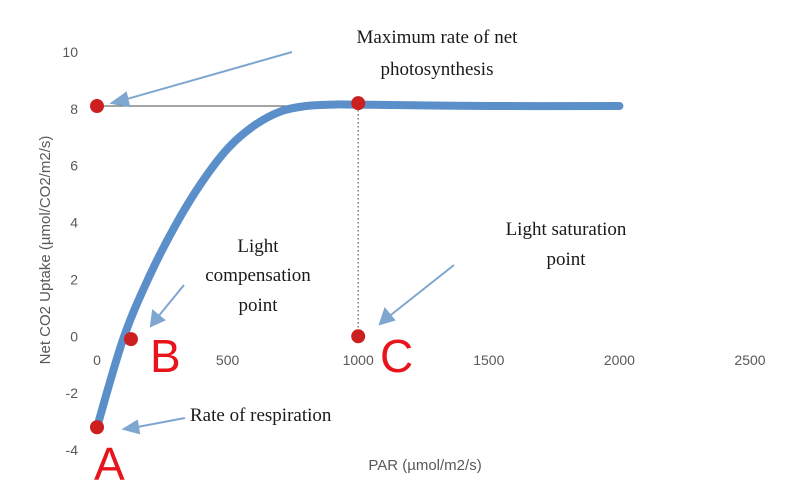 Image resolution: width=800 pixels, height=500 pixels. Describe the element at coordinates (131, 427) in the screenshot. I see `respiration-arrowhead` at that location.